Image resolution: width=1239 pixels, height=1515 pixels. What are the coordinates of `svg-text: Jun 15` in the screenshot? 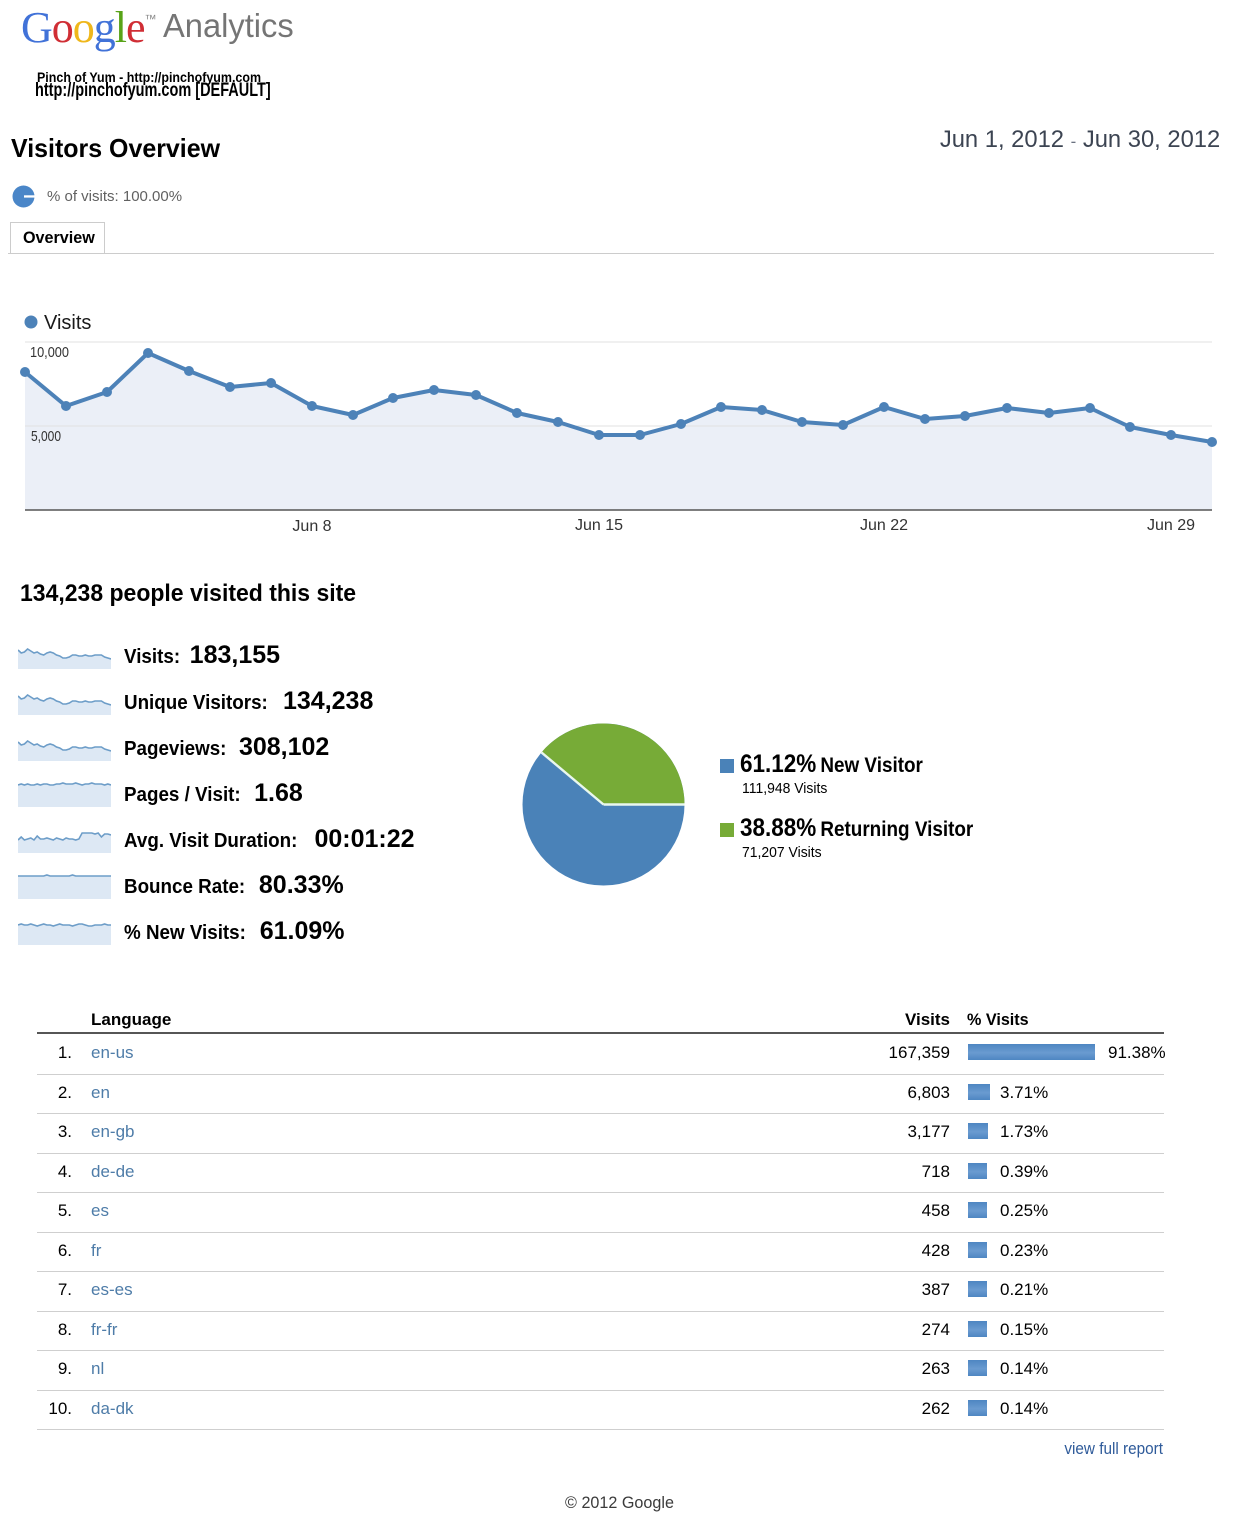 It's located at (599, 525).